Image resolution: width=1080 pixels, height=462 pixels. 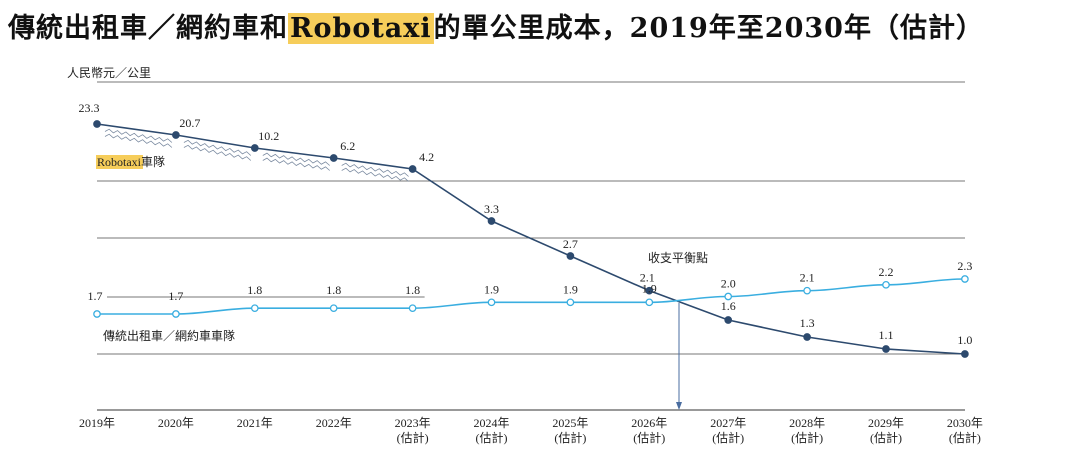 I want to click on x-tick-label: 2030年, so click(x=965, y=423).